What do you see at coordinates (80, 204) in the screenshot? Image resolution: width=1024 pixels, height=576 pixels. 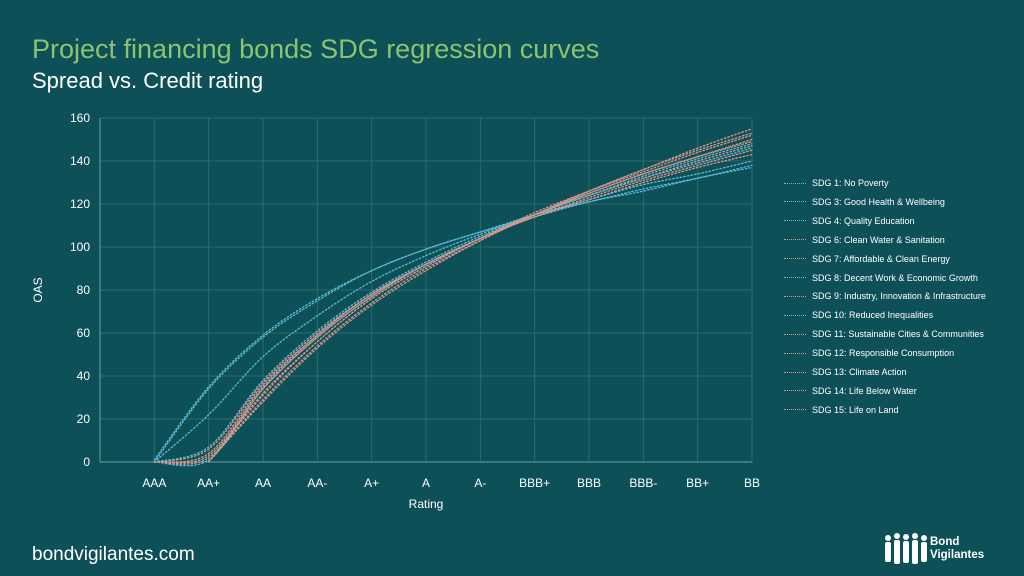 I see `y-tick-label: 120` at bounding box center [80, 204].